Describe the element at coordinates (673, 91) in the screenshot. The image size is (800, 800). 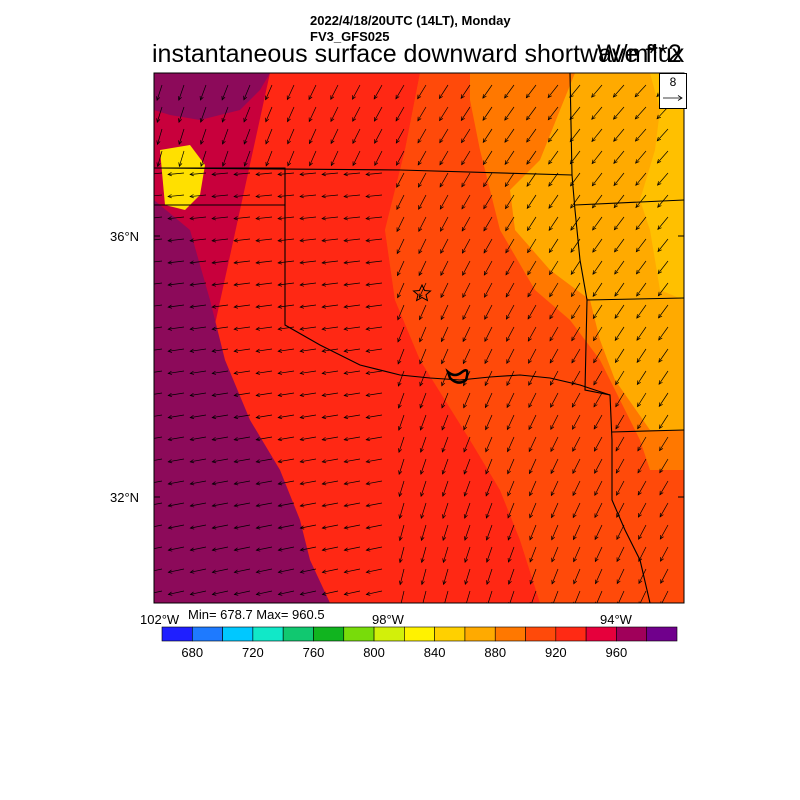
I see `vector-reference-box: 8` at that location.